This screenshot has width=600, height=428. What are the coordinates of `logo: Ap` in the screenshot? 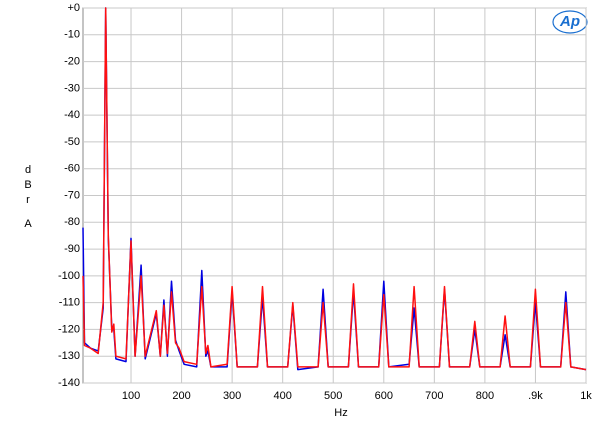 It's located at (569, 21).